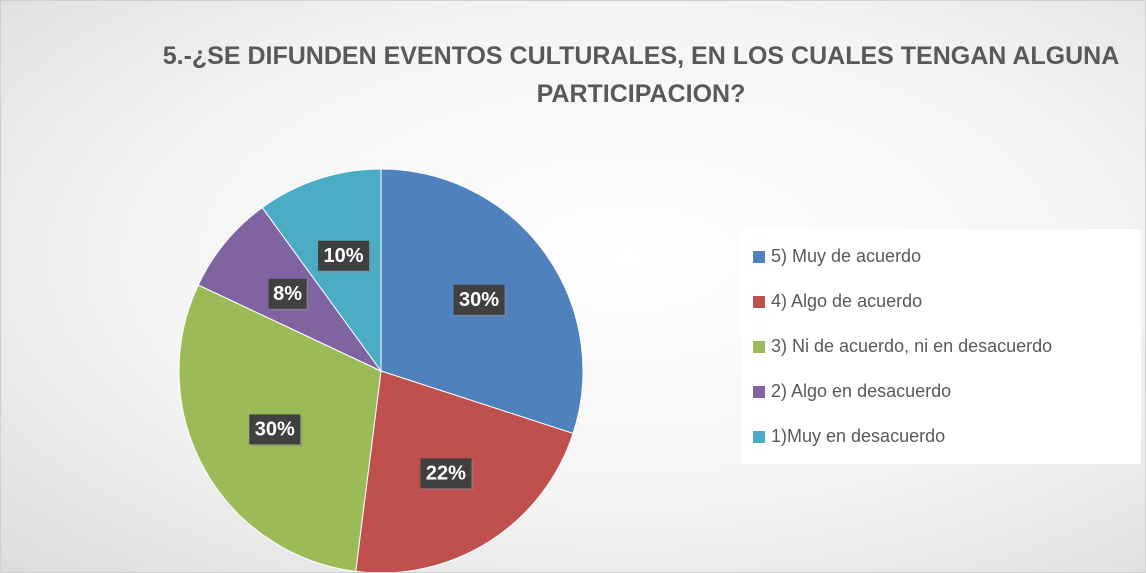  I want to click on data-label: 8%, so click(287, 294).